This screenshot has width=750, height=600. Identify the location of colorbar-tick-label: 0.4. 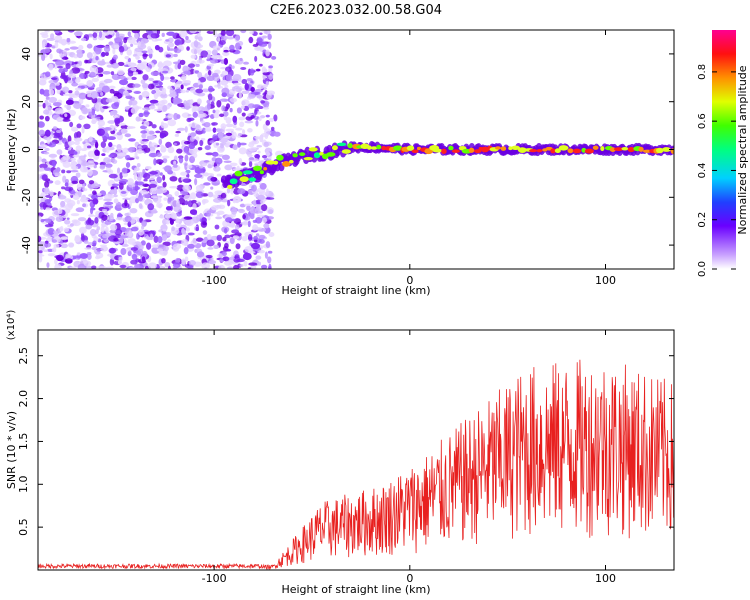
(702, 170).